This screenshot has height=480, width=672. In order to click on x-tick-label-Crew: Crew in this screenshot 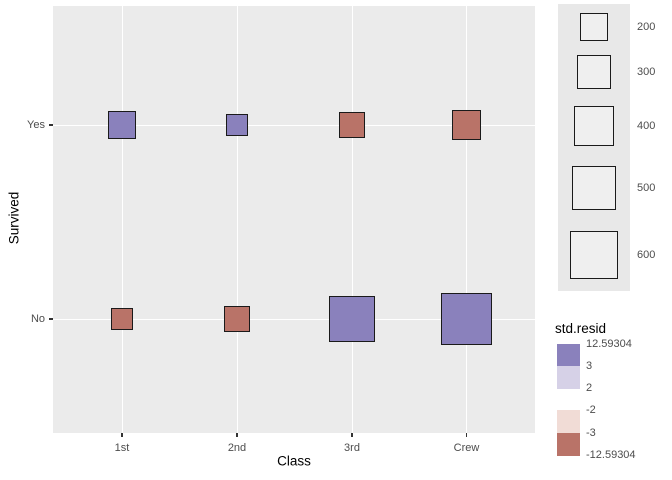, I will do `click(466, 448)`.